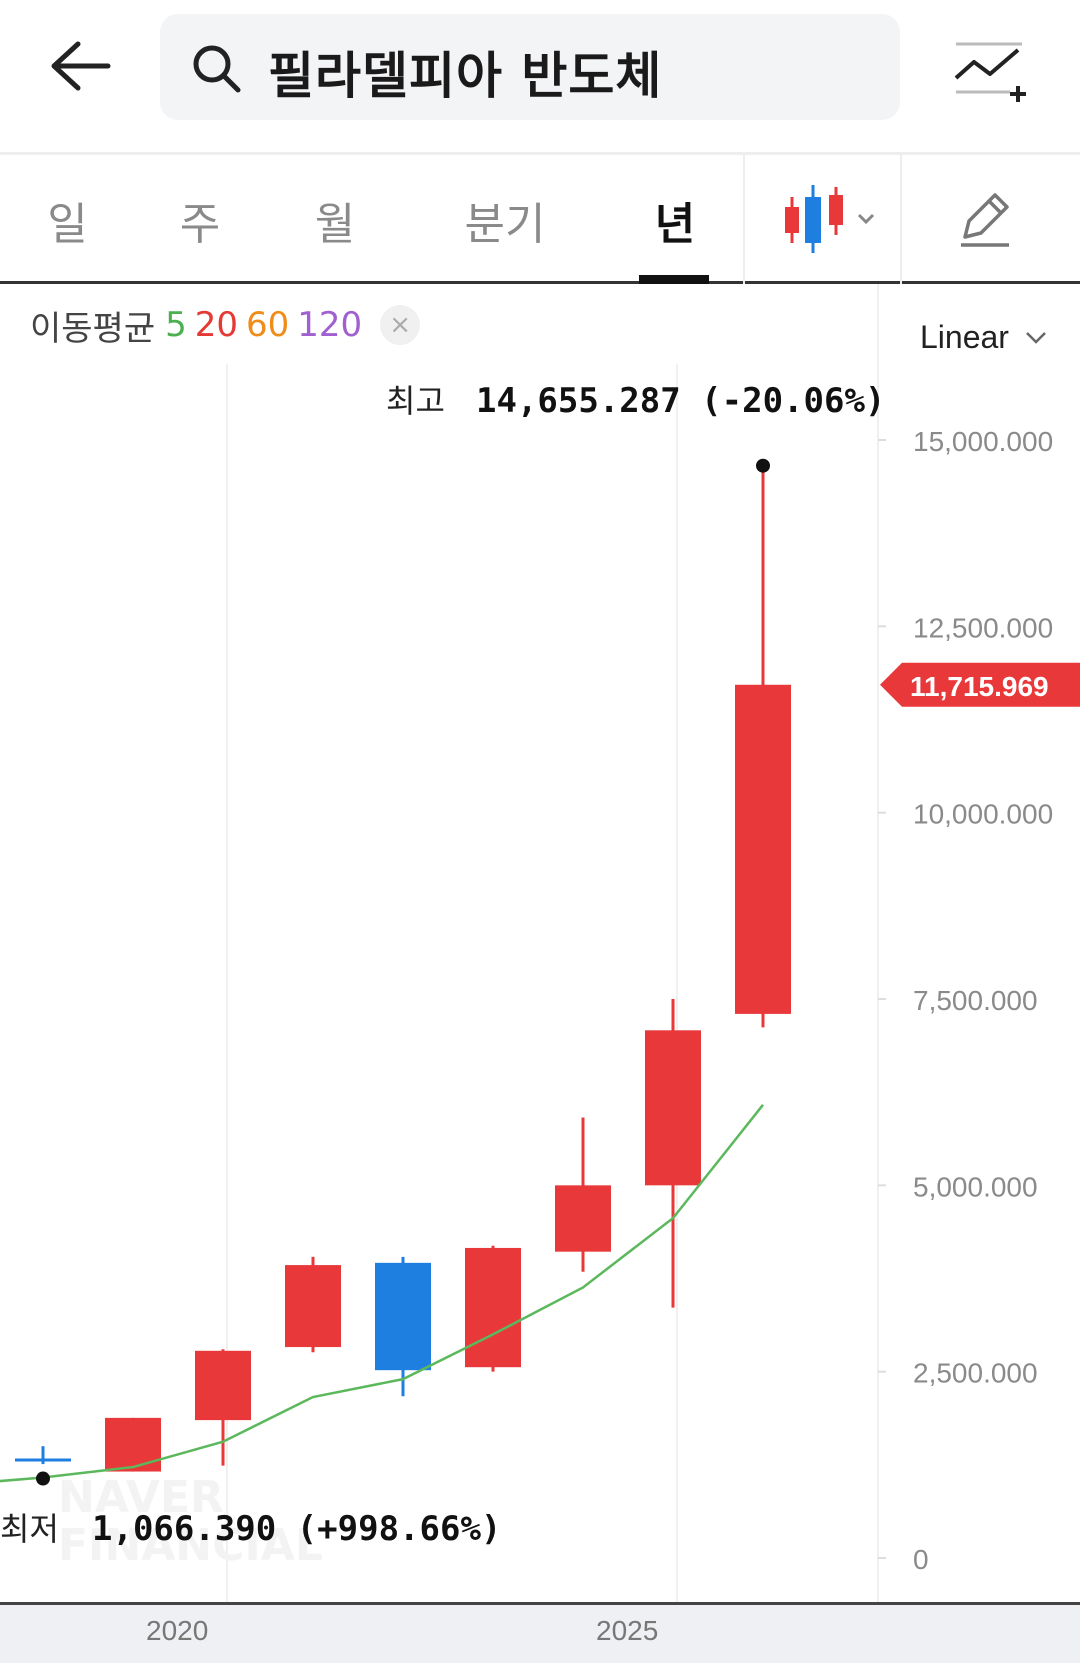  What do you see at coordinates (200, 224) in the screenshot?
I see `tab-weekly: 주` at bounding box center [200, 224].